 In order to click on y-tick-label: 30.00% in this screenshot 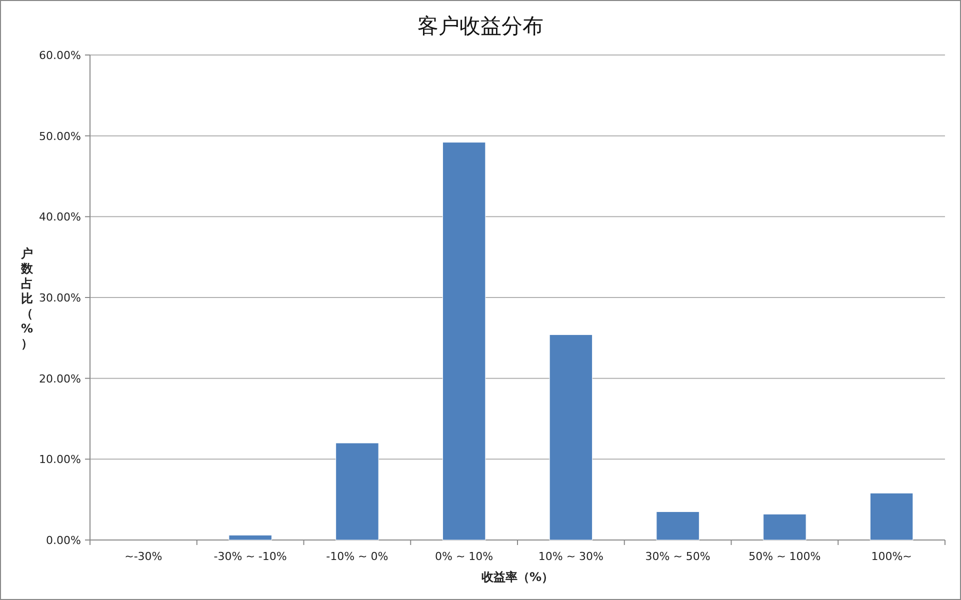, I will do `click(60, 298)`.